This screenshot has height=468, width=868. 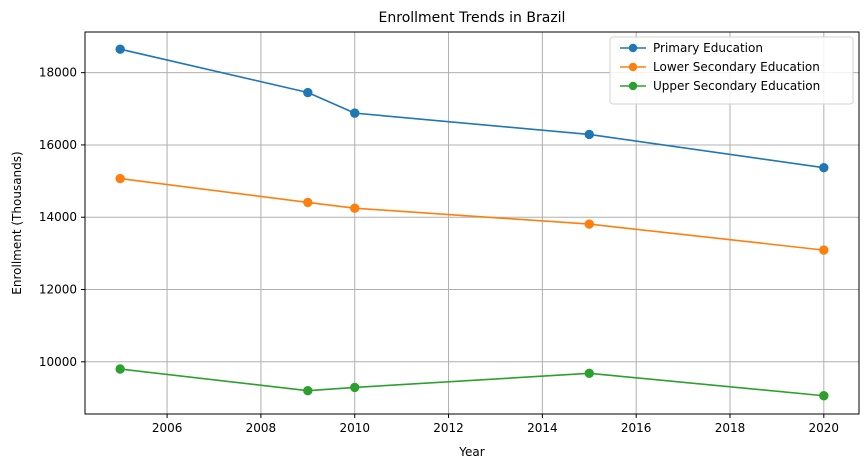 I want to click on y-tick-label: 10000, so click(x=58, y=362).